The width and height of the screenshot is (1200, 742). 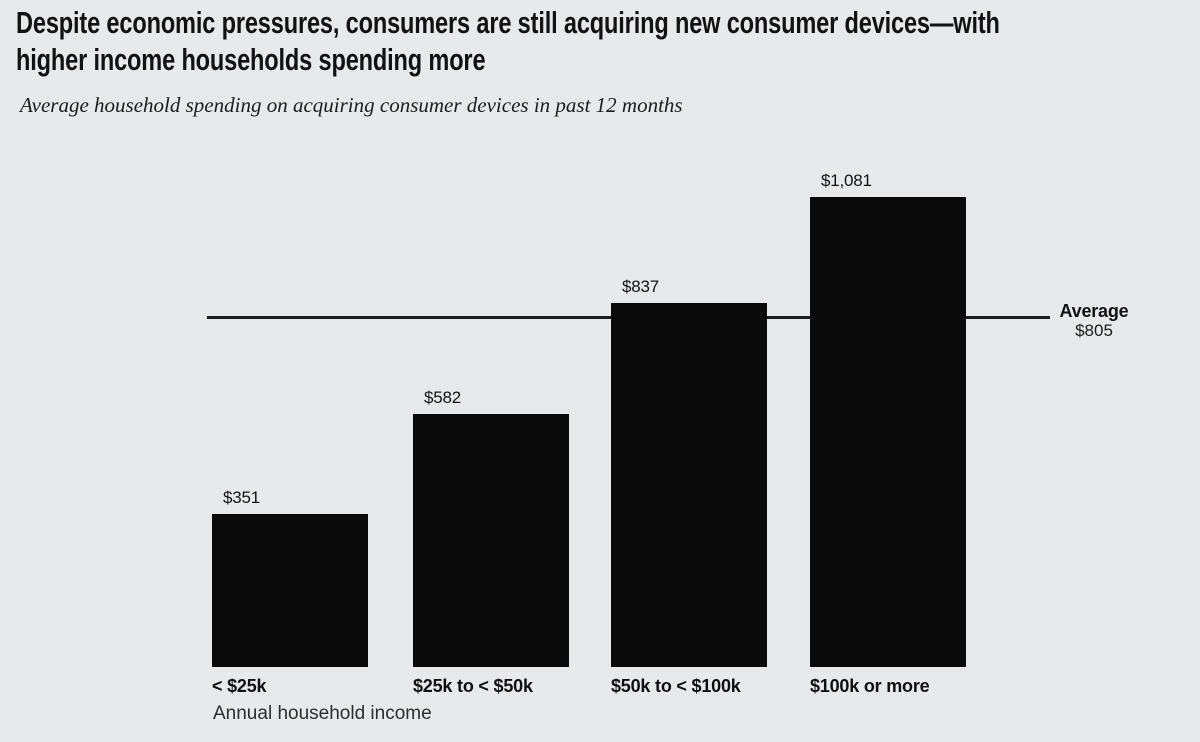 I want to click on bar-category-label-1: < $25k, so click(x=239, y=686).